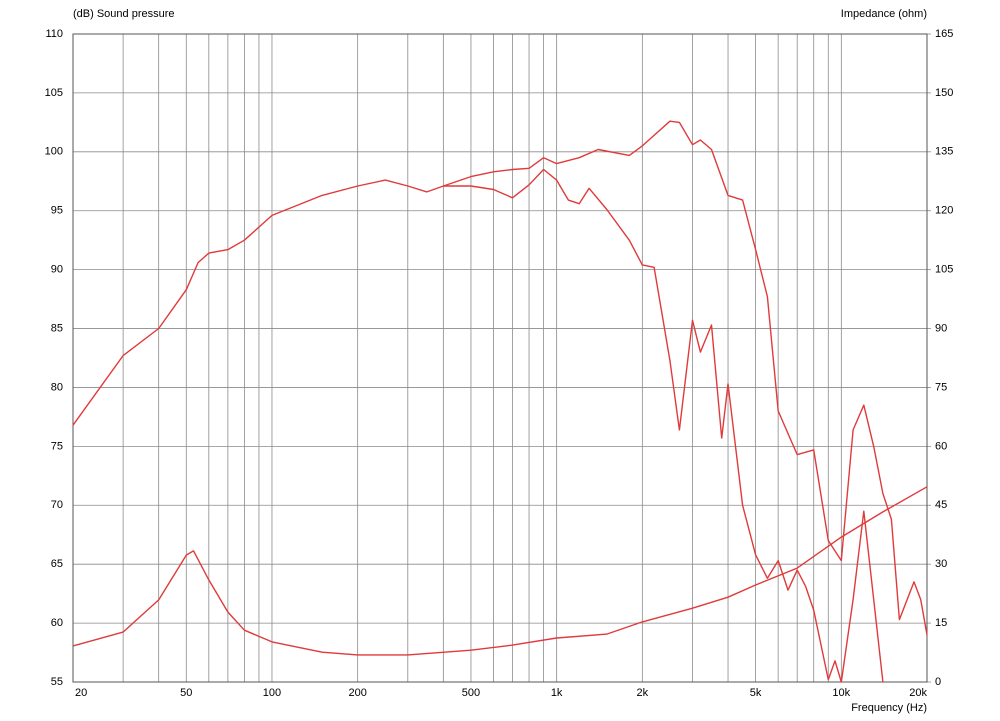 This screenshot has height=721, width=1000. I want to click on x-tick-label: 1k, so click(557, 693).